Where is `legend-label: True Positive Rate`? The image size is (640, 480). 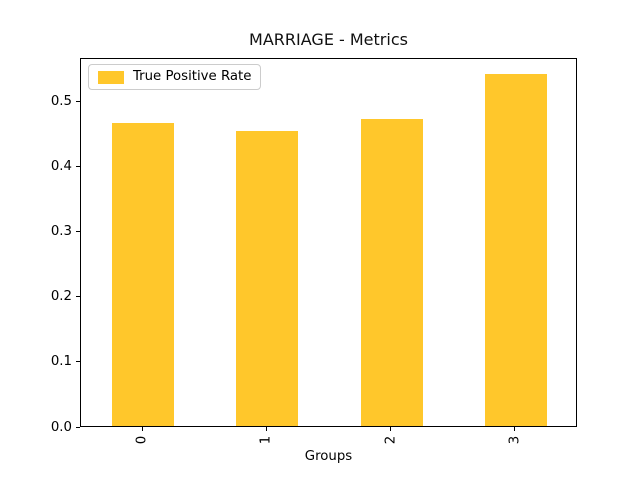
legend-label: True Positive Rate is located at coordinates (192, 76).